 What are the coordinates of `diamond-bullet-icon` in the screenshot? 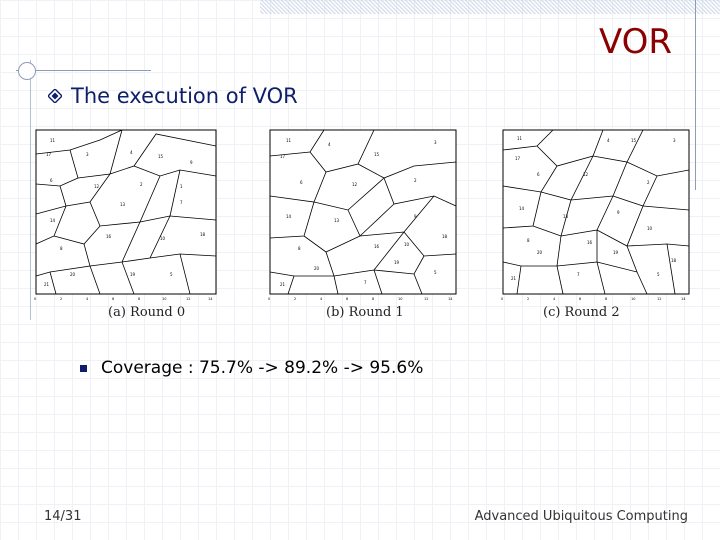 It's located at (55, 96).